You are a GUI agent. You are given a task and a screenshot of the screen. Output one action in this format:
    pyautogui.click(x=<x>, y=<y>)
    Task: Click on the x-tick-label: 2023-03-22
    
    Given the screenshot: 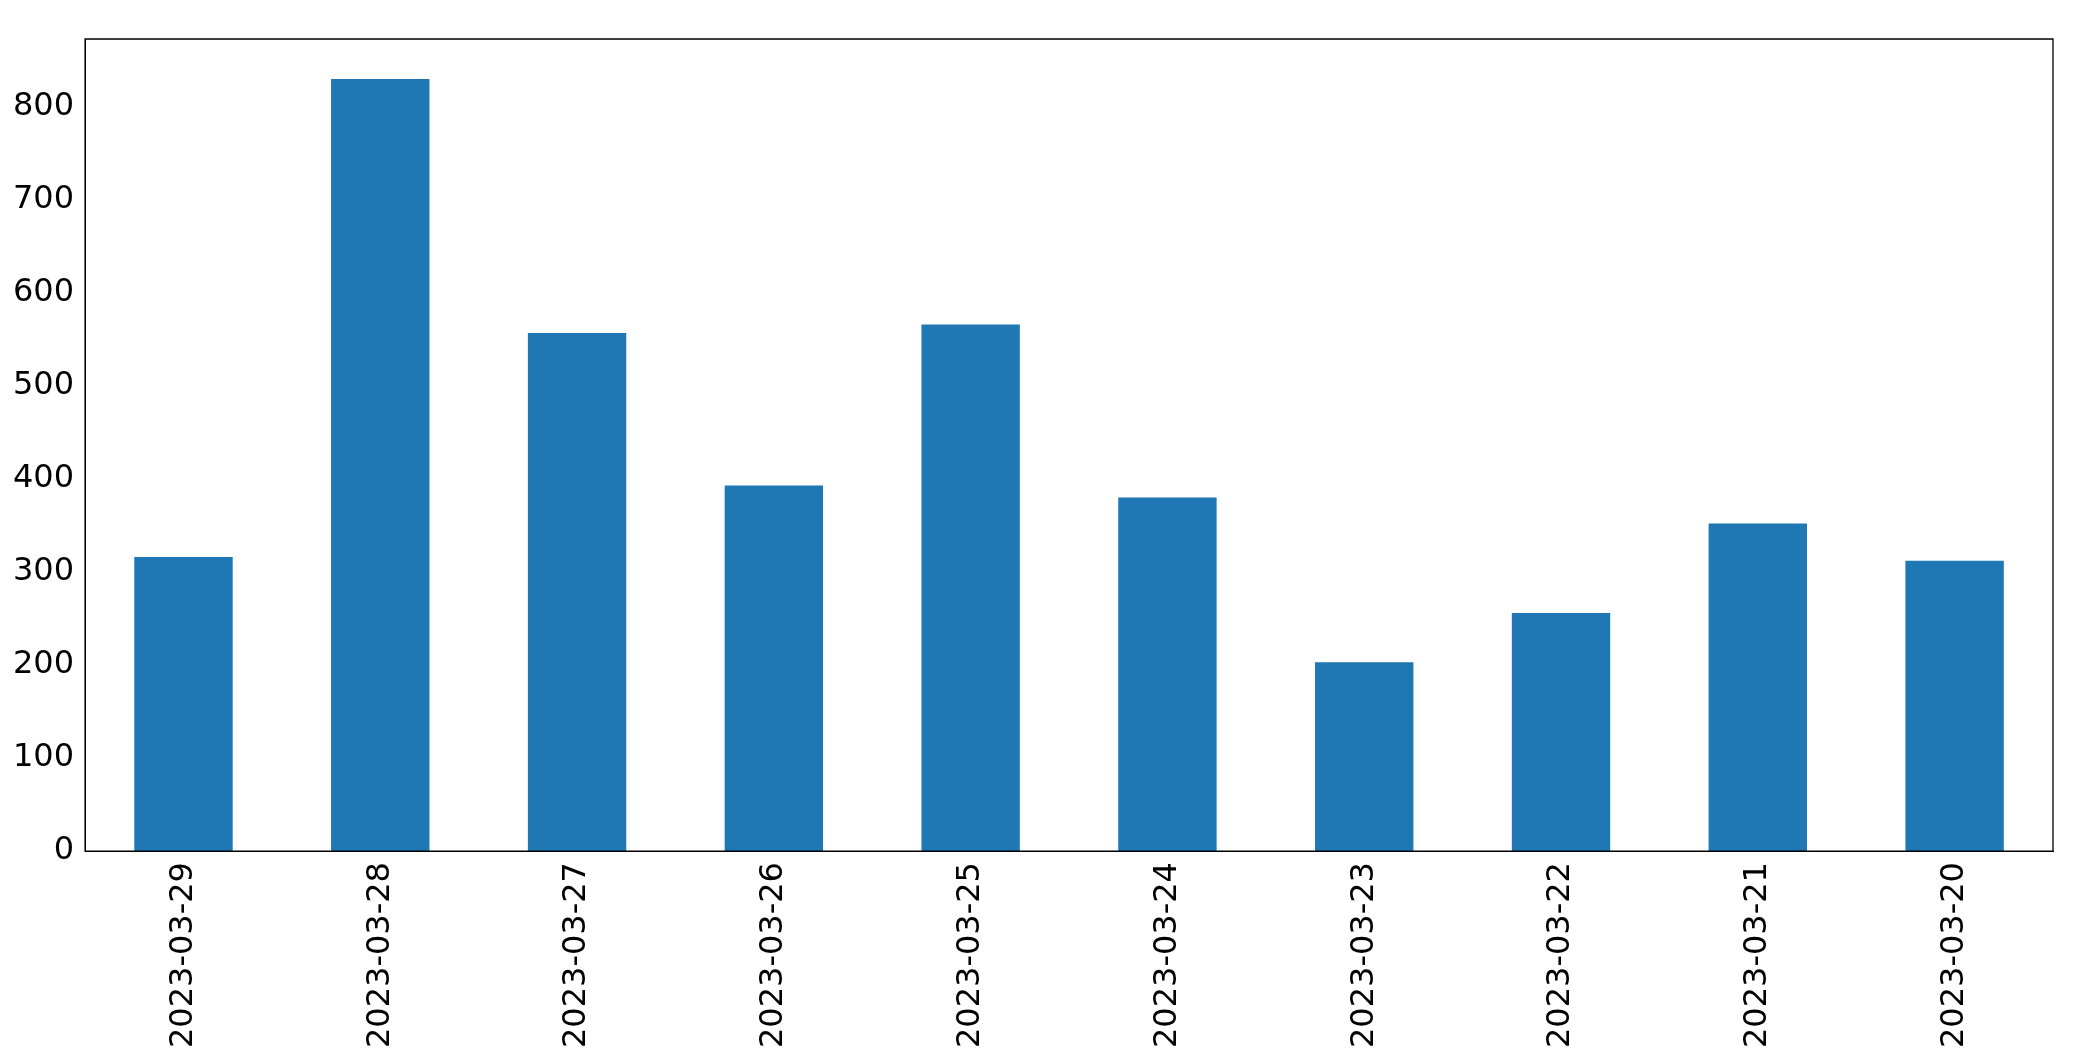 What is the action you would take?
    pyautogui.click(x=1558, y=955)
    